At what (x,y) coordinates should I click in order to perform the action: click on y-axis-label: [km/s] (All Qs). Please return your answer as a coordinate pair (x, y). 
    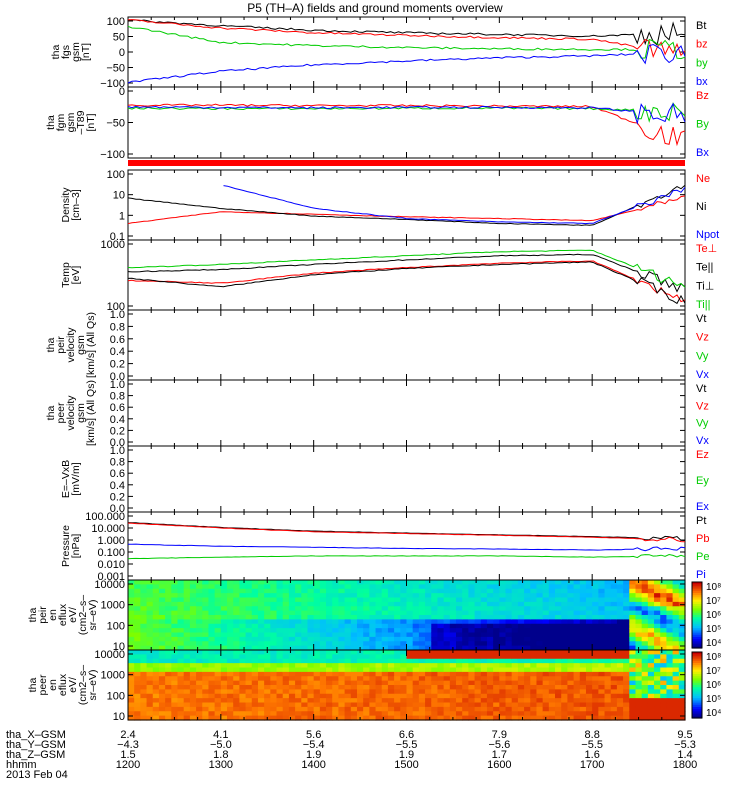
    Looking at the image, I should click on (91, 413).